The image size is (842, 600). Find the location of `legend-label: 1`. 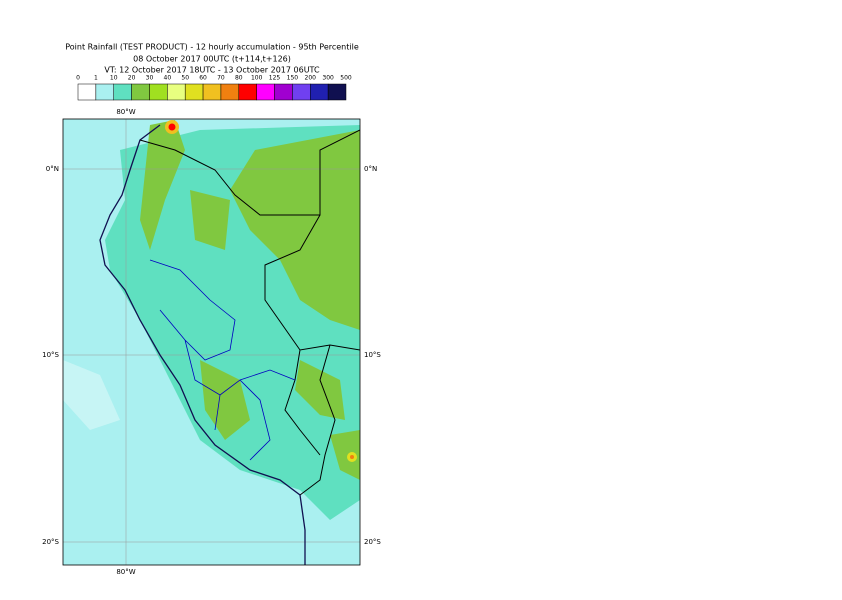

legend-label: 1 is located at coordinates (96, 78).